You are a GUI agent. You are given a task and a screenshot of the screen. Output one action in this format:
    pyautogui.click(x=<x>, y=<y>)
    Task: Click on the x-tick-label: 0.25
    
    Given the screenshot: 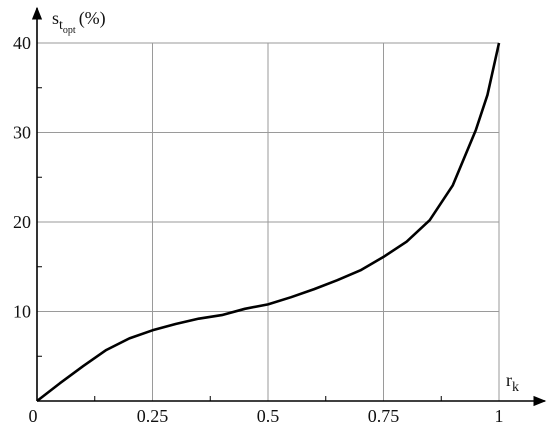 What is the action you would take?
    pyautogui.click(x=153, y=416)
    